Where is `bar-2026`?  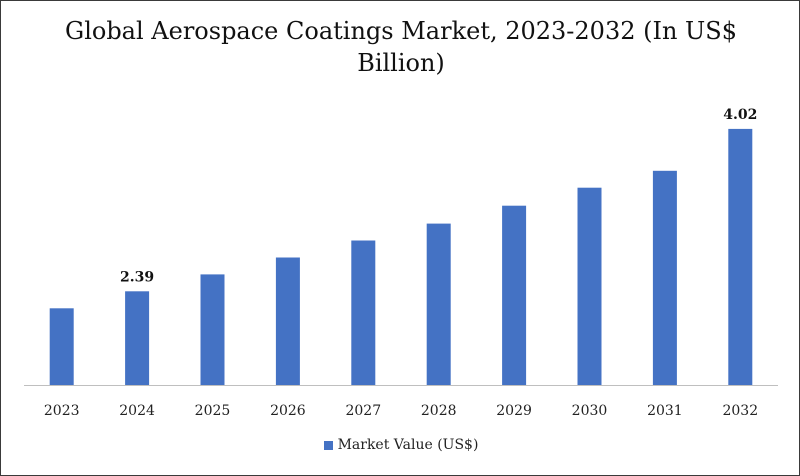
bar-2026 is located at coordinates (287, 321).